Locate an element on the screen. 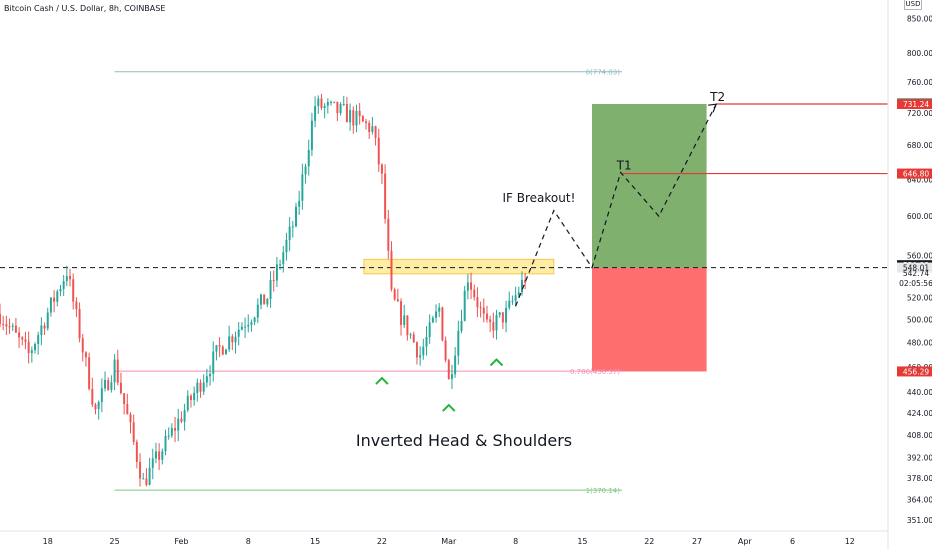 Image resolution: width=932 pixels, height=550 pixels. price-label: 456.29 is located at coordinates (916, 371).